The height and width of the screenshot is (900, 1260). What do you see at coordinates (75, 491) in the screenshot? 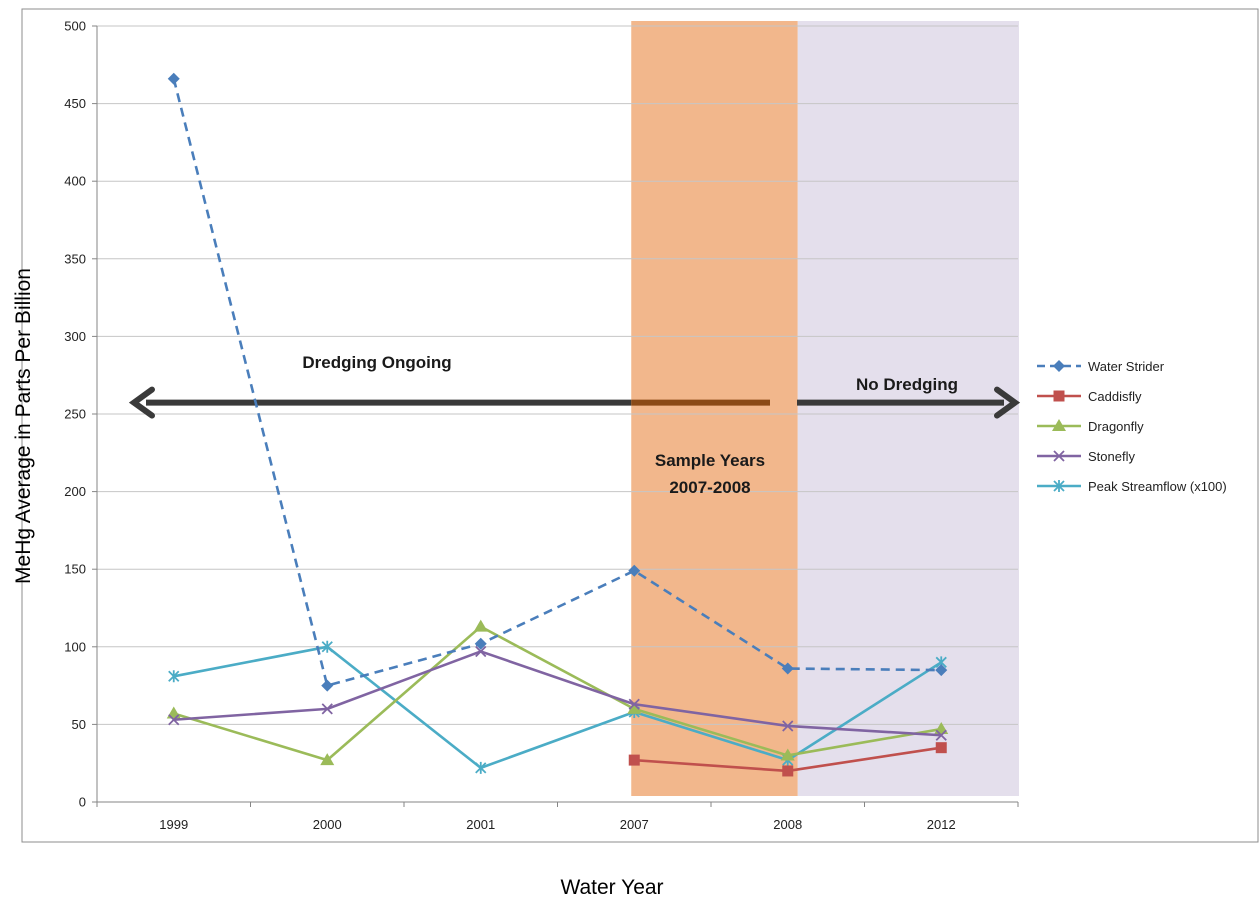
I see `y-tick-label: 200` at bounding box center [75, 491].